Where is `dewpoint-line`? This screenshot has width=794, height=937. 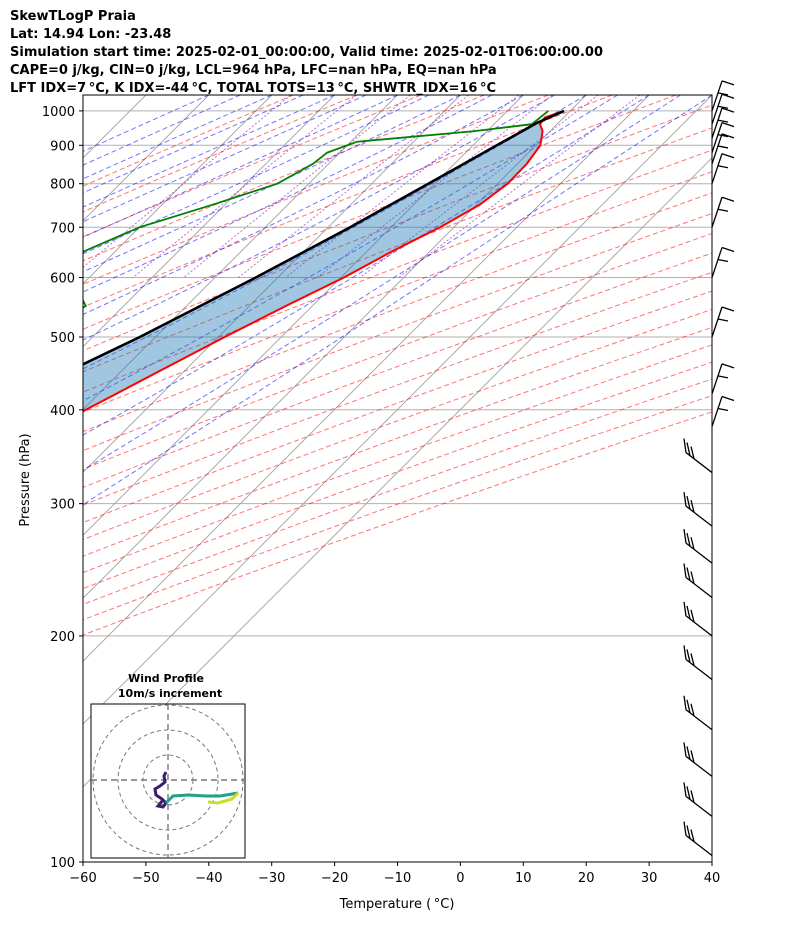 dewpoint-line is located at coordinates (316, 209).